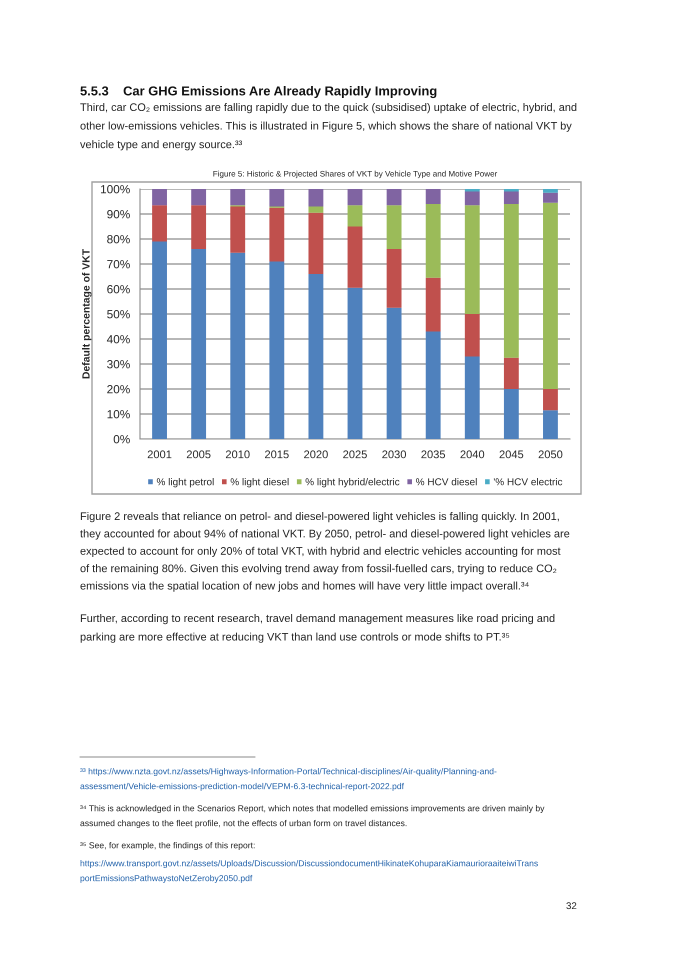 Image resolution: width=675 pixels, height=955 pixels. What do you see at coordinates (512, 454) in the screenshot?
I see `x-tick-label: 2045` at bounding box center [512, 454].